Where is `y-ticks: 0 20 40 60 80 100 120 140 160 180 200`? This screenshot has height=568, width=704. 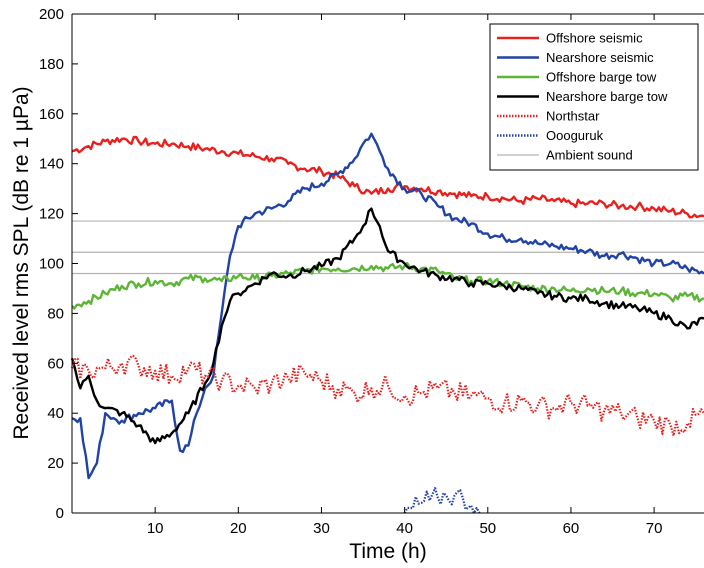
y-ticks: 0 20 40 60 80 100 120 140 160 180 200 is located at coordinates (58, 264).